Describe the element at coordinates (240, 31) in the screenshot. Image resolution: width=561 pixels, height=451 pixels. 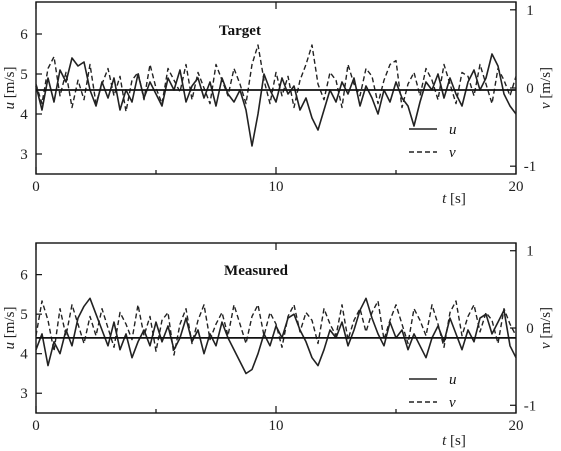
I see `panel-title: Target` at that location.